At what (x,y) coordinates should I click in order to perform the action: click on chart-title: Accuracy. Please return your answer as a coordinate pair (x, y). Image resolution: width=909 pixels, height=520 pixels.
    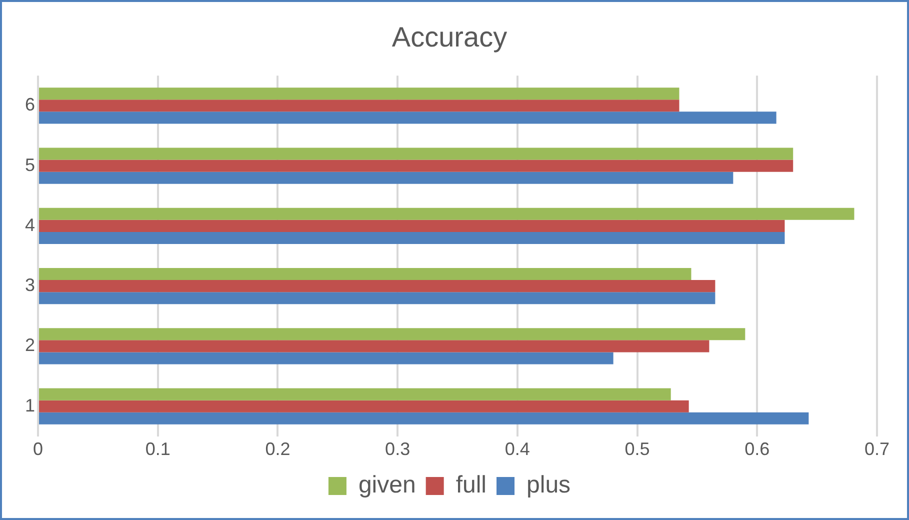
    Looking at the image, I should click on (450, 37).